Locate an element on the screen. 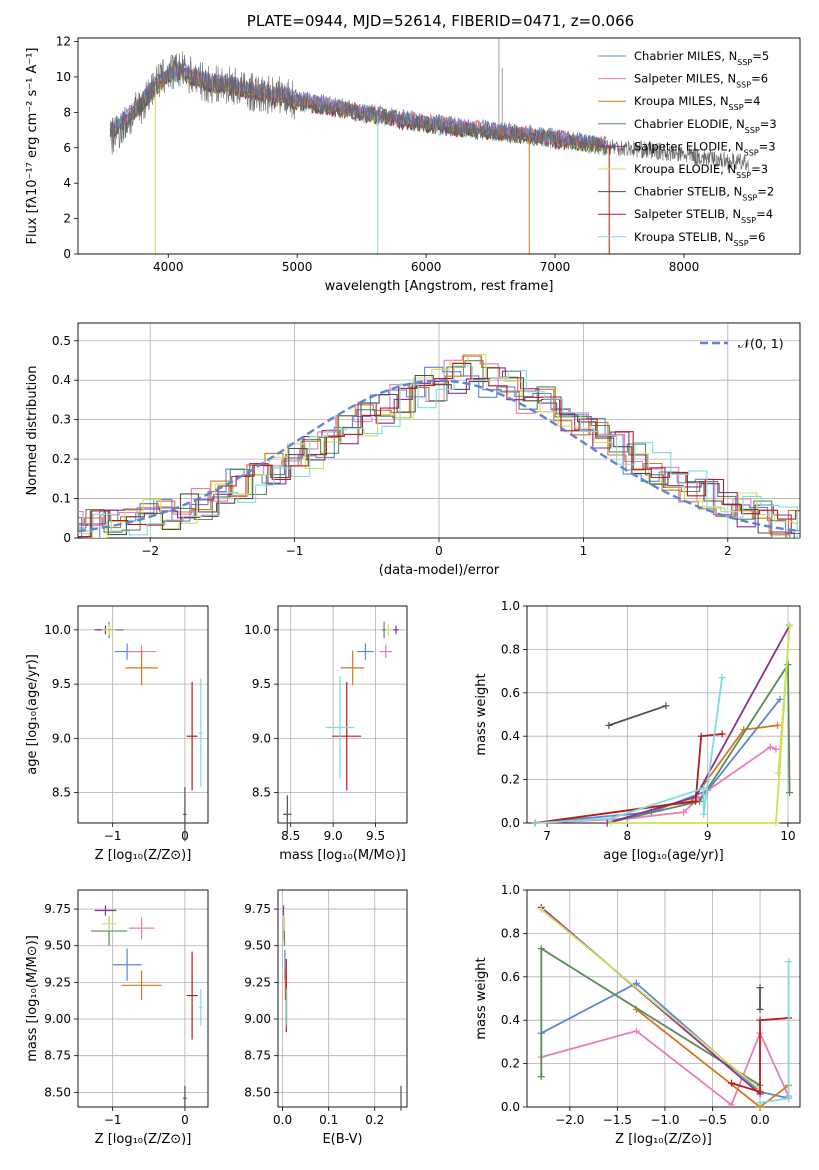 This screenshot has height=1170, width=819. spectrum-xtick-label: 5000 is located at coordinates (297, 267).